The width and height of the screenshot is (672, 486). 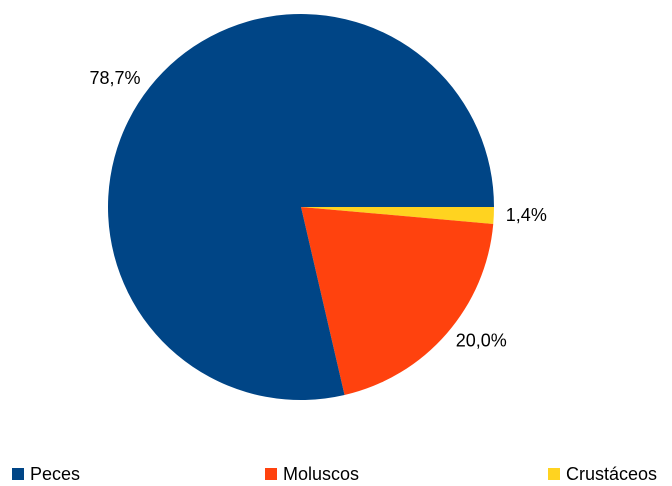 I want to click on legend-label-moluscos: Moluscos, so click(x=321, y=474).